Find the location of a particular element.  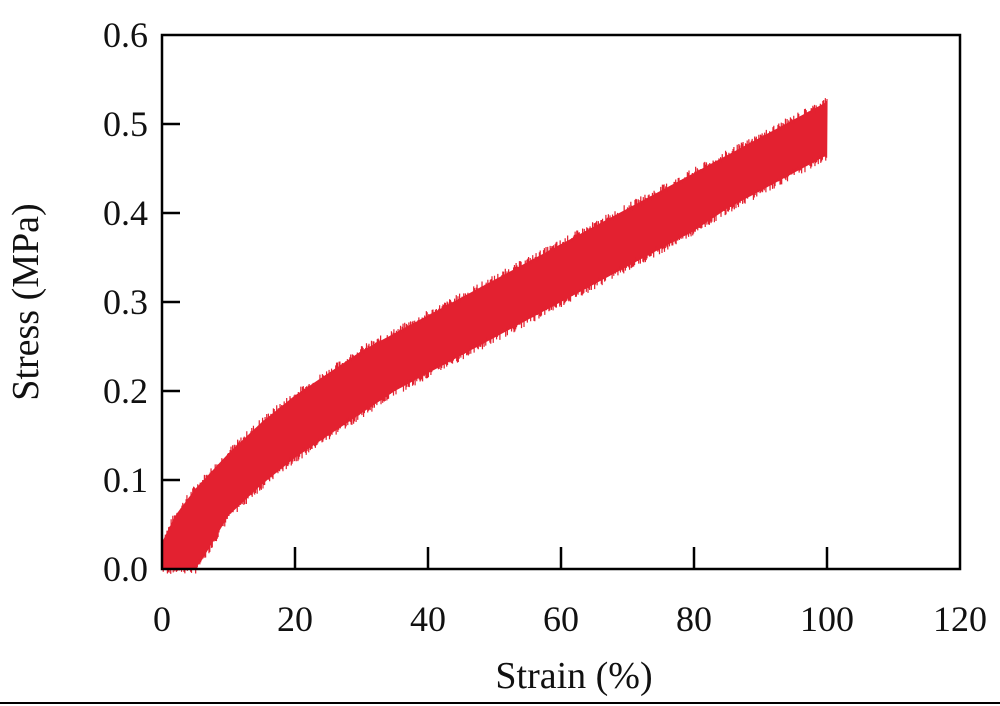

y-axis-label: Stress (MPa) is located at coordinates (26, 301).